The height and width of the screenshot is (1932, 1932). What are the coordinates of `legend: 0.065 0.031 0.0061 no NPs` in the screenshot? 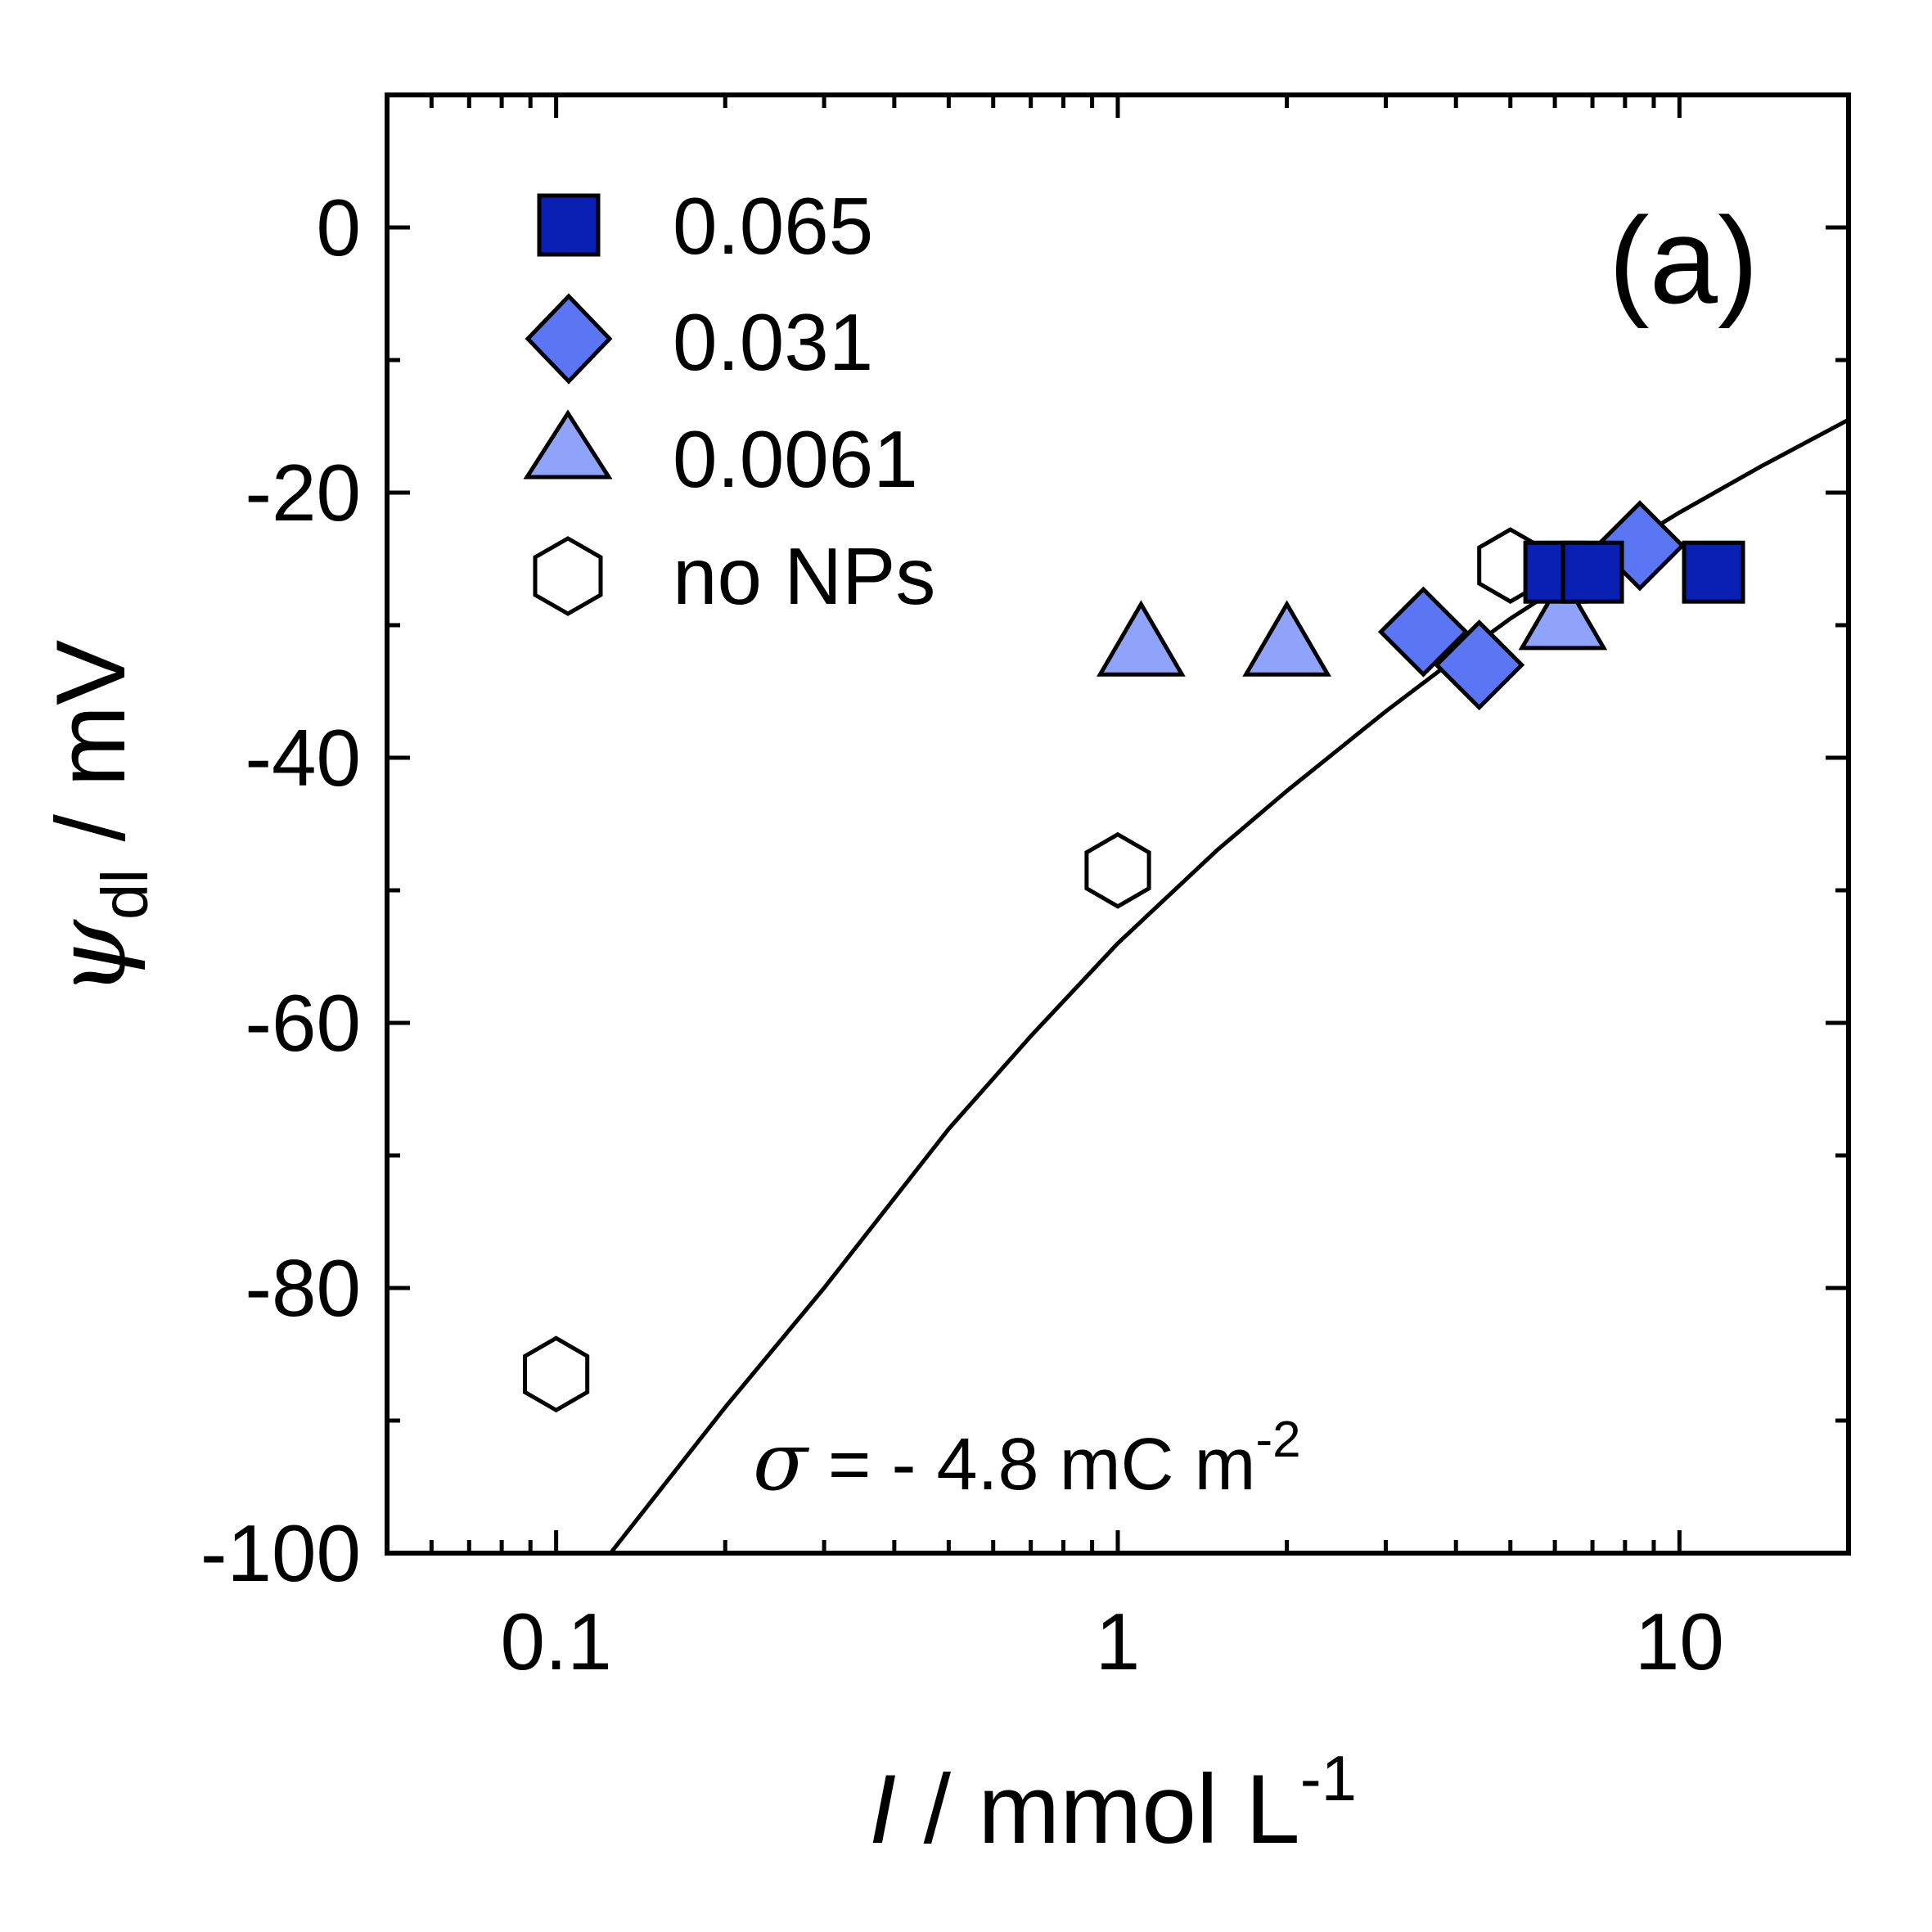 It's located at (729, 401).